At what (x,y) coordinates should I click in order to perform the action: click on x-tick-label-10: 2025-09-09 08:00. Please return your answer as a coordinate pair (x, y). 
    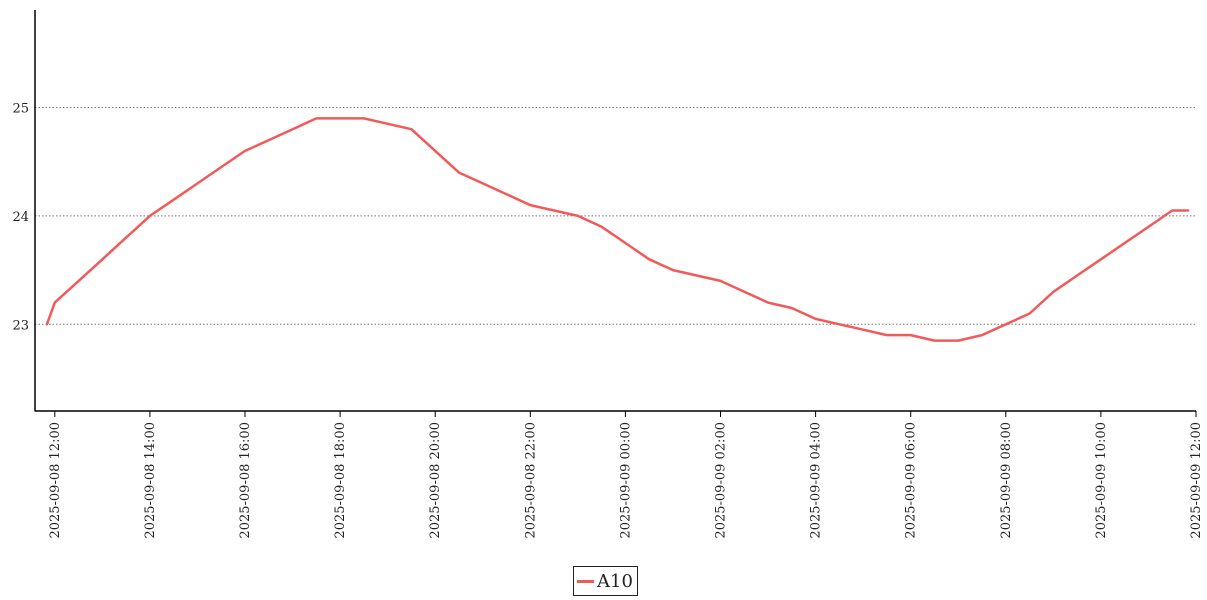
    Looking at the image, I should click on (1006, 480).